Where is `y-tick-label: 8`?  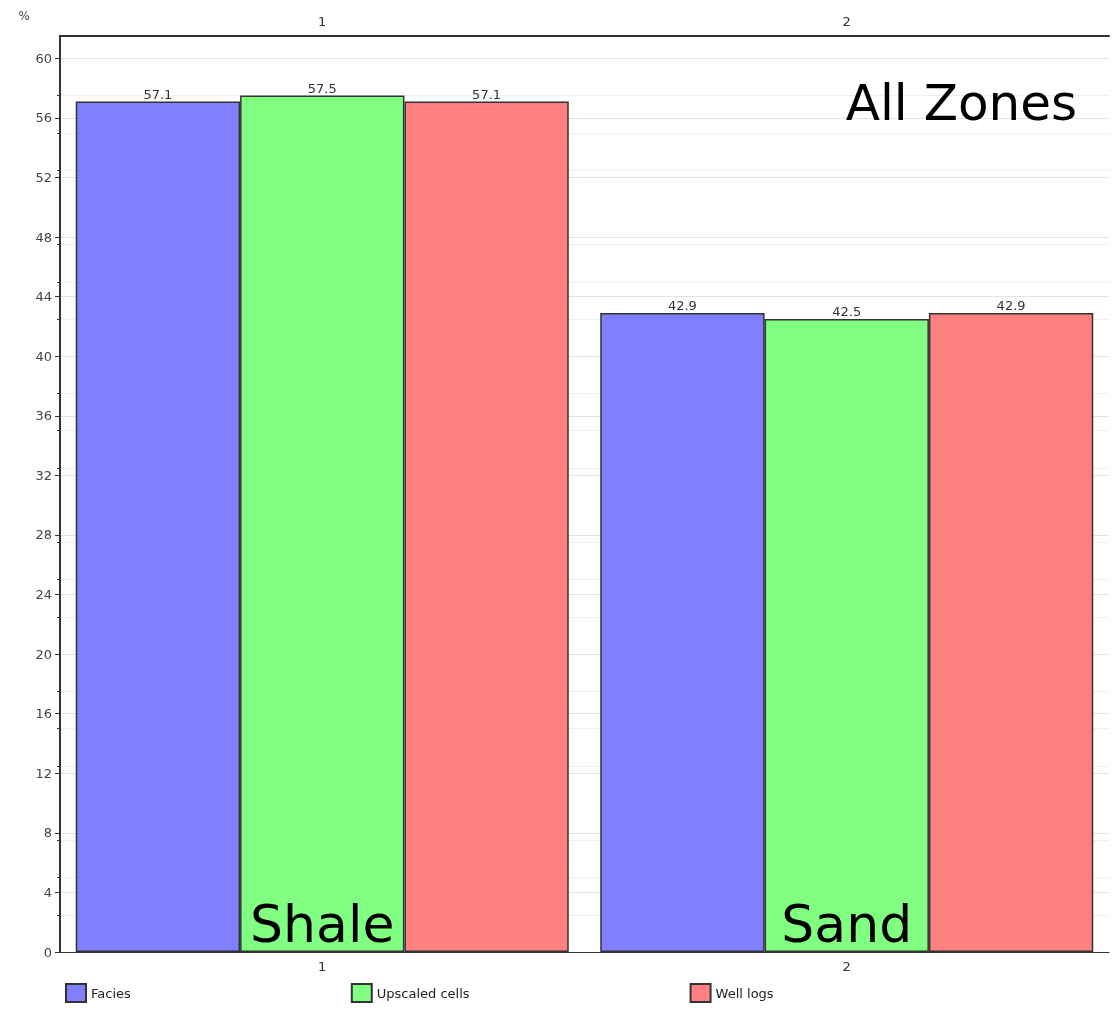
y-tick-label: 8 is located at coordinates (47, 833).